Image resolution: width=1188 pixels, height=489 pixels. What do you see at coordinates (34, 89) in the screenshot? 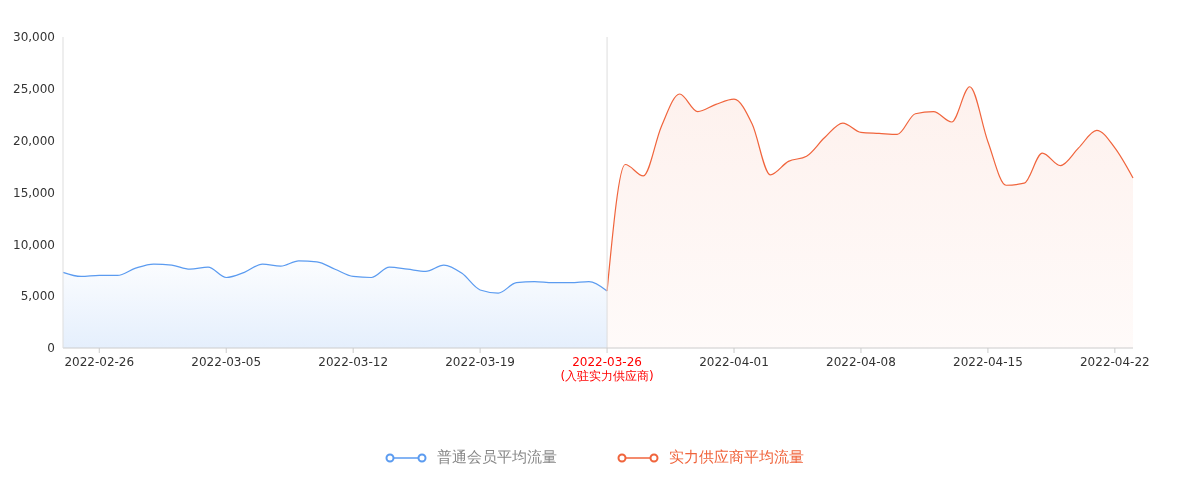
I see `y-tick-label: 25,000` at bounding box center [34, 89].